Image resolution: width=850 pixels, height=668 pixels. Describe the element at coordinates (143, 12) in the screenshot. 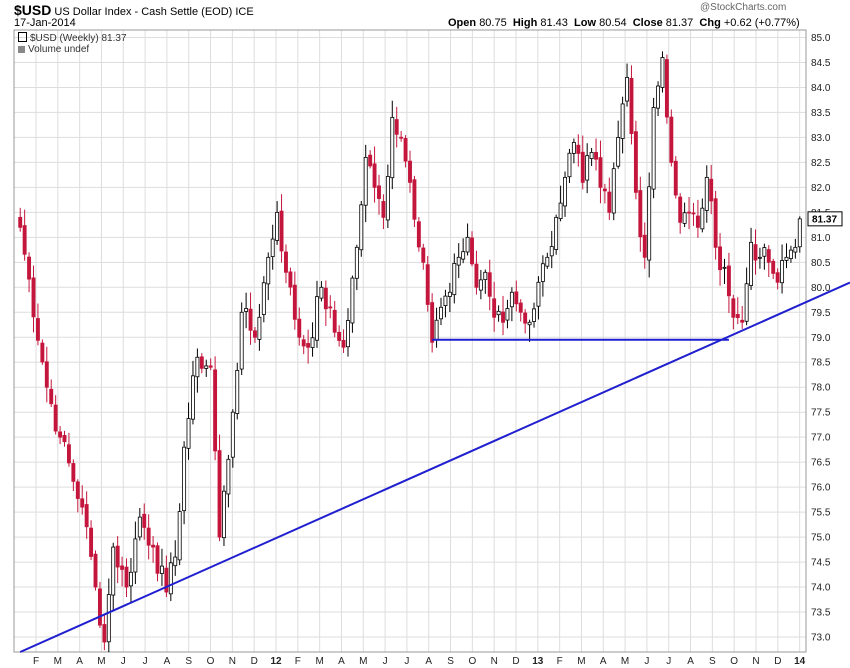

I see `instrument-name: US Dollar Index - Cash Settle (EOD)` at that location.